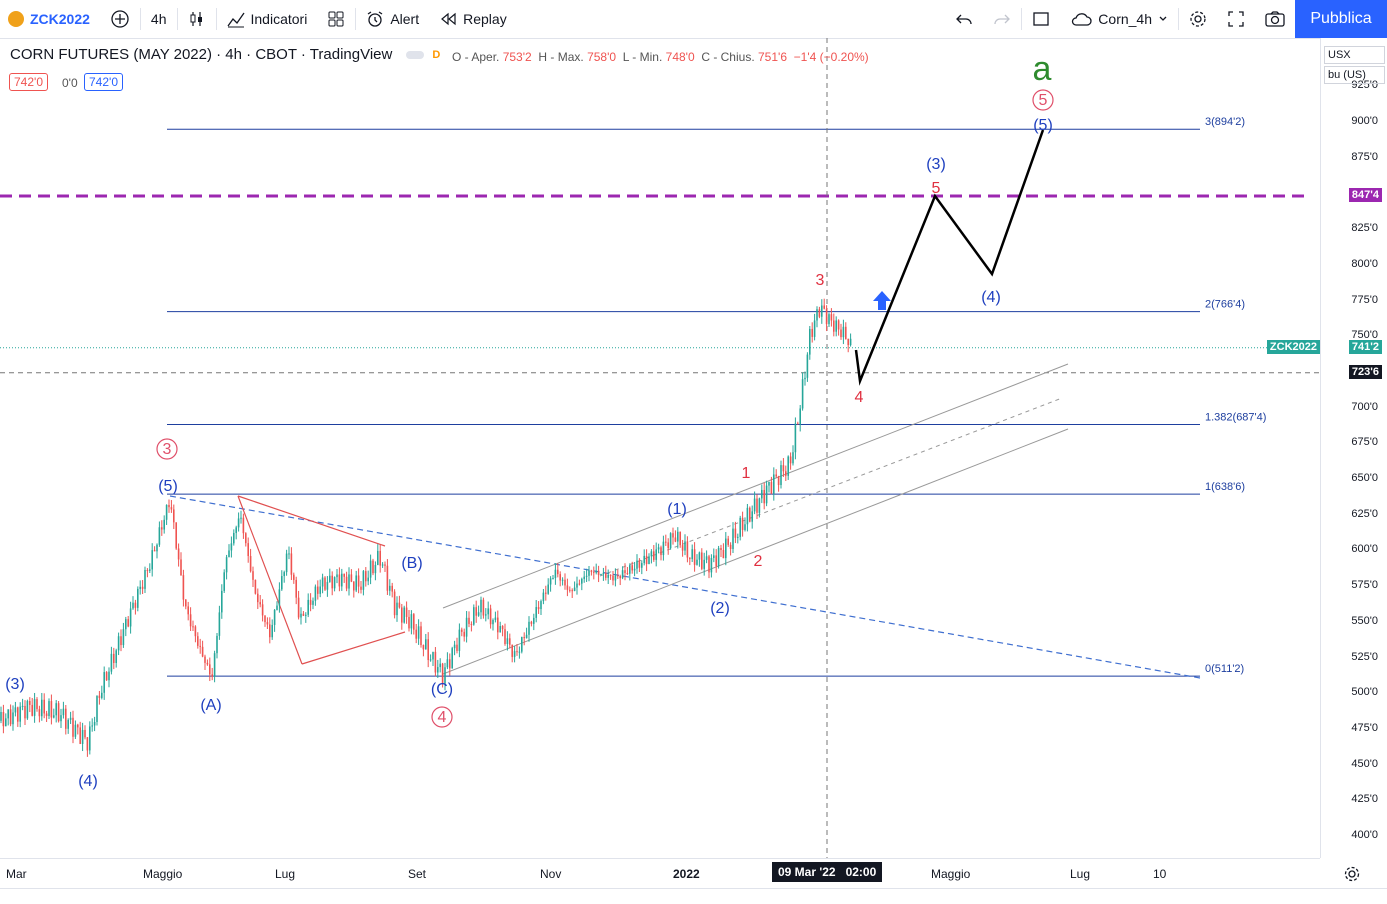  Describe the element at coordinates (197, 19) in the screenshot. I see `chart-type-button` at that location.